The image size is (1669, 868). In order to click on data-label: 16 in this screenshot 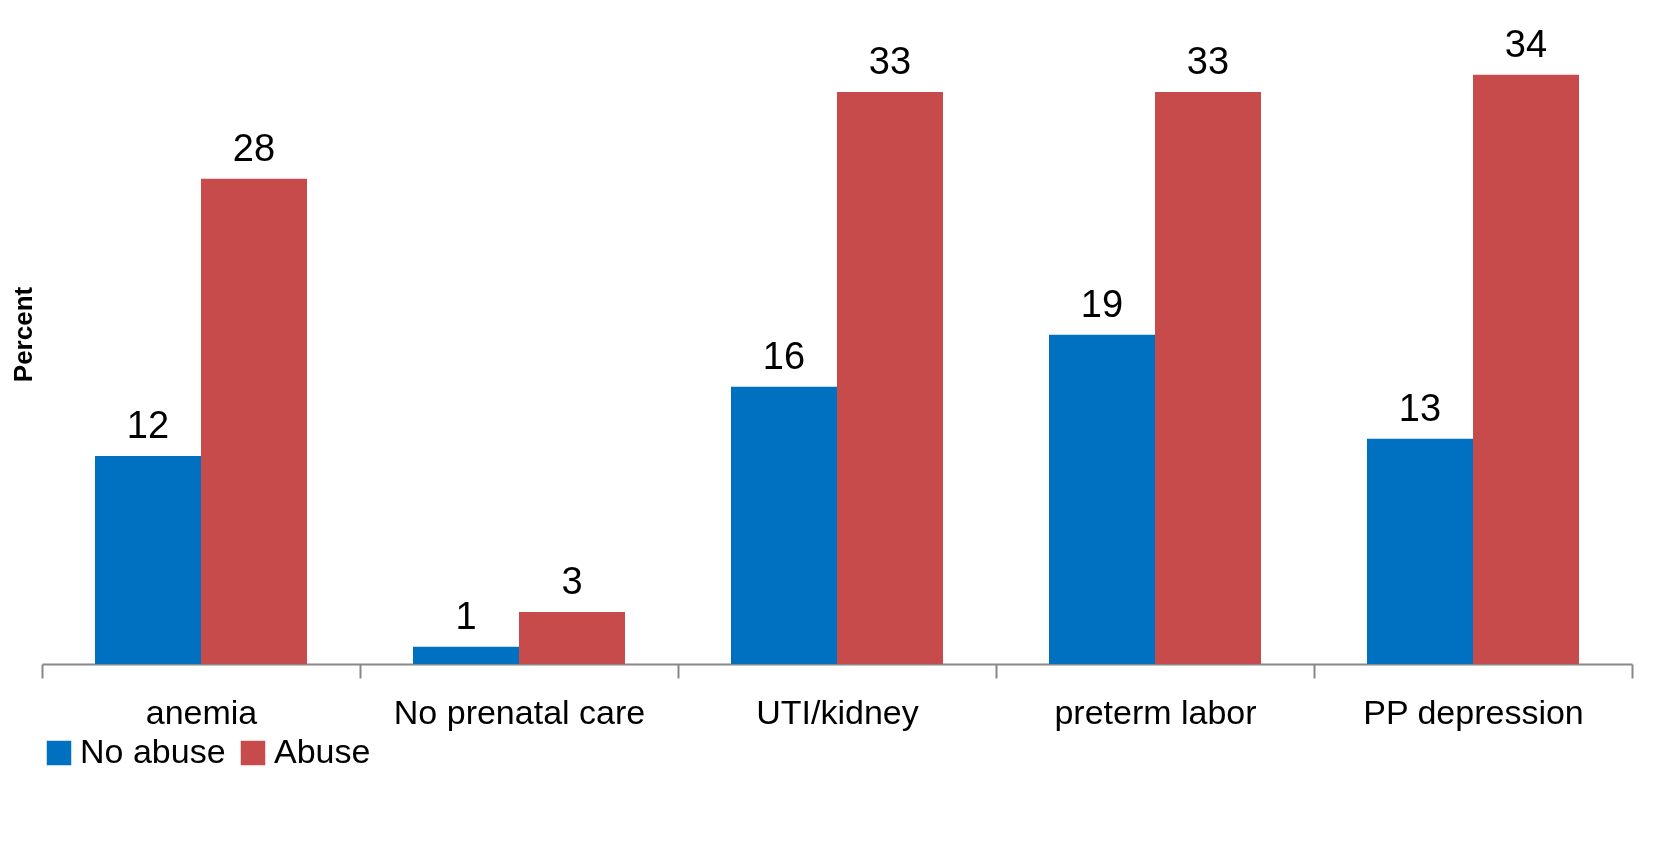, I will do `click(784, 355)`.